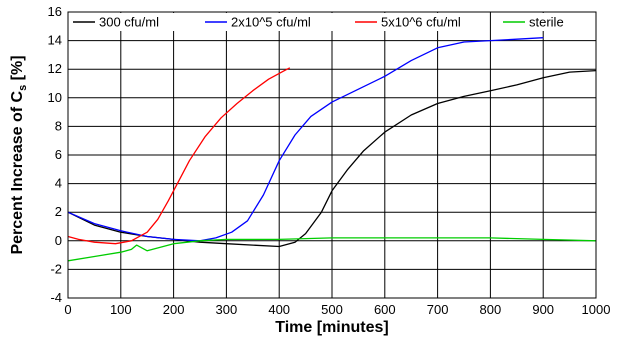 The height and width of the screenshot is (345, 624). Describe the element at coordinates (55, 11) in the screenshot. I see `y-tick-label: 16` at that location.